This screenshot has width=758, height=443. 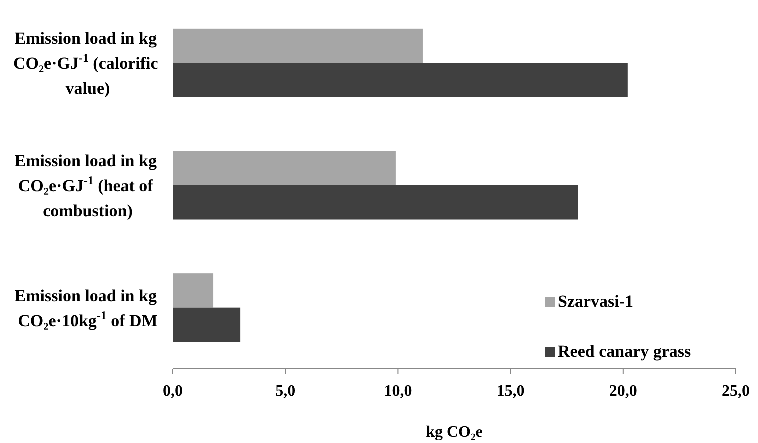 I want to click on x-axis-title: kg CO₂e, so click(x=454, y=432).